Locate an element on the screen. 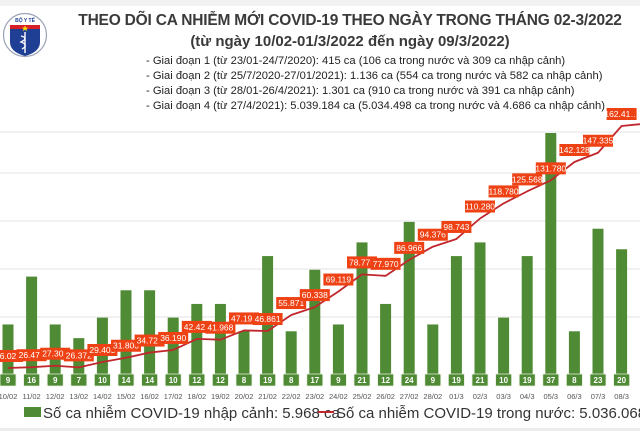 Image resolution: width=640 pixels, height=431 pixels. x-tick-06/3: 06/3 is located at coordinates (574, 396).